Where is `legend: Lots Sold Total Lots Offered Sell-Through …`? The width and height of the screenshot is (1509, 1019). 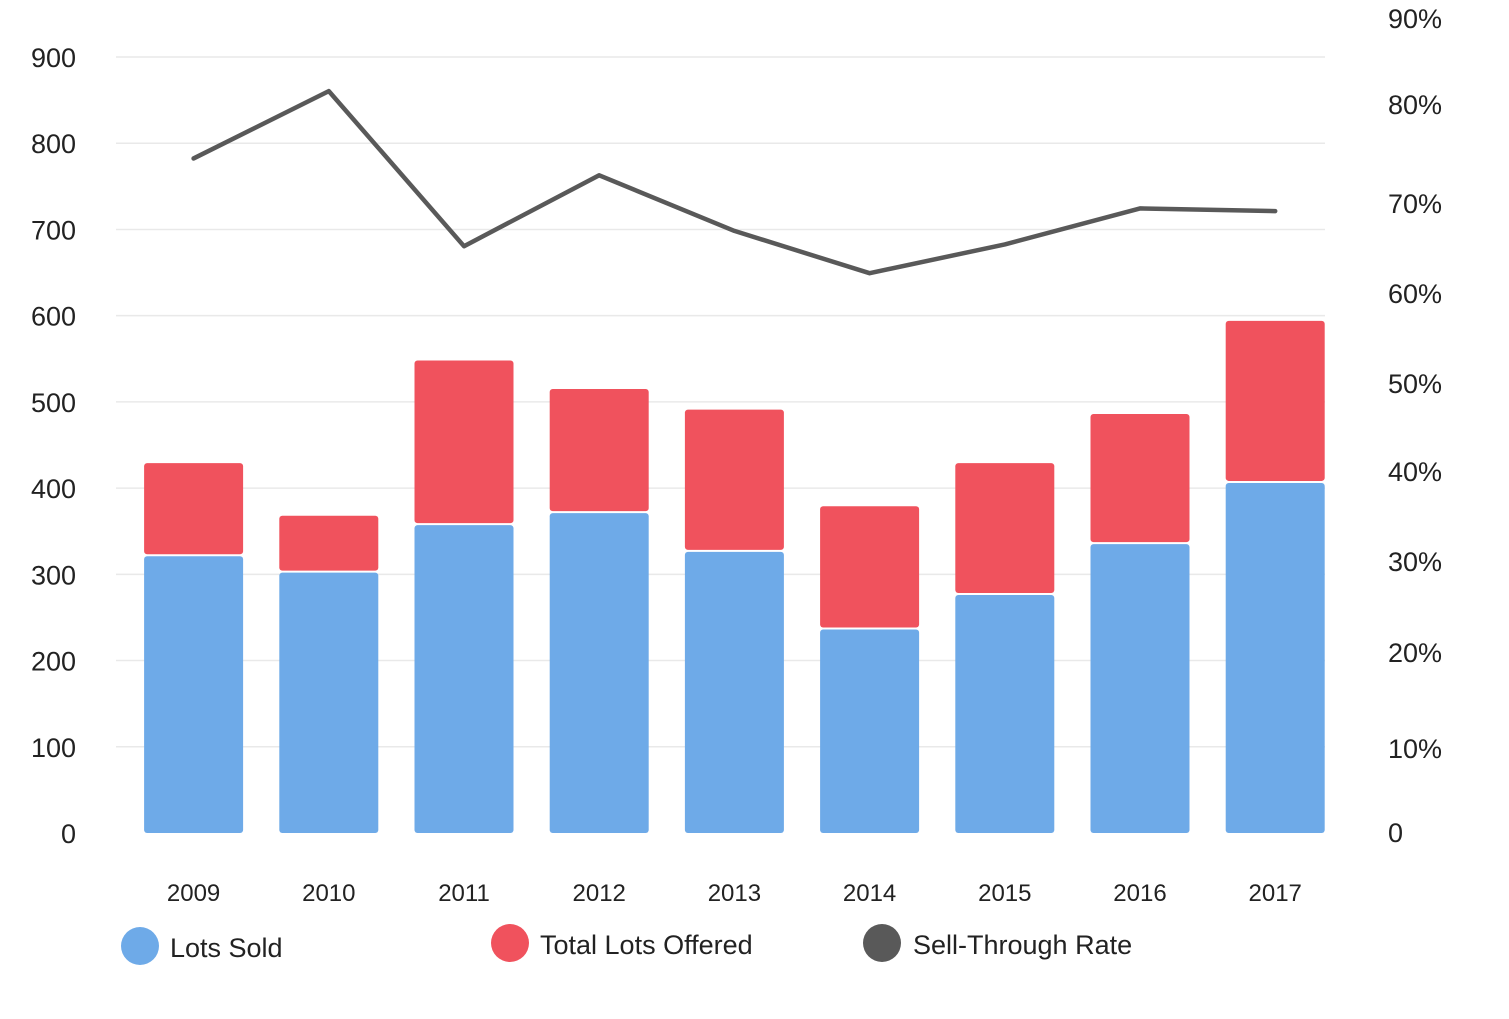 legend: Lots Sold Total Lots Offered Sell-Through … is located at coordinates (626, 944).